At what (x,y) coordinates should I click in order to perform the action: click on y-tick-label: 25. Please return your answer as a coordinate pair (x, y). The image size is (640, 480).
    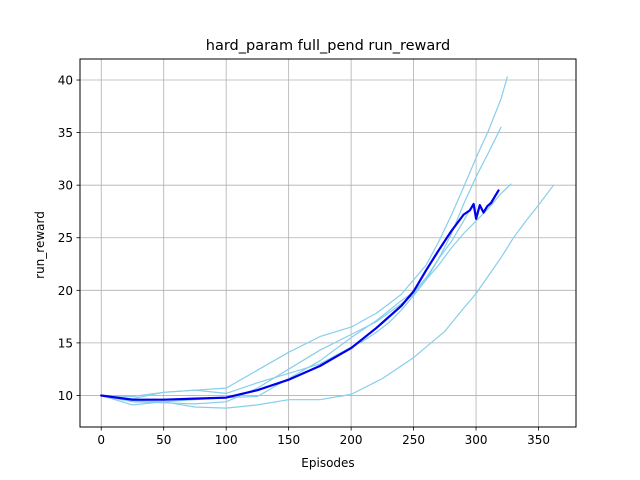
    Looking at the image, I should click on (65, 238).